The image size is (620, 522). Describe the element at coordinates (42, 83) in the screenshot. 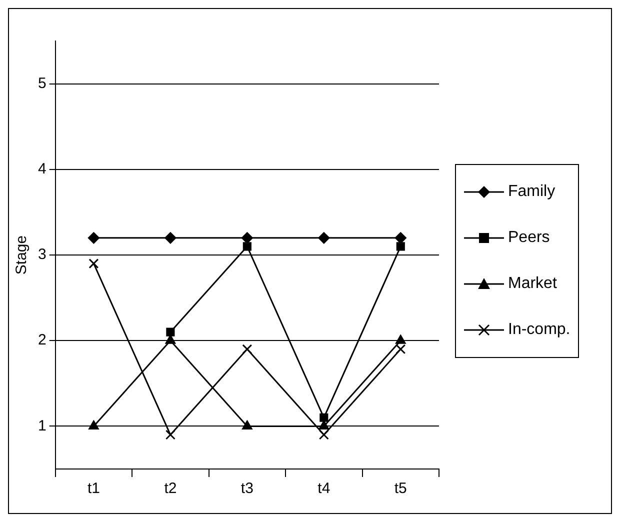

I see `y-tick-label: 5` at that location.